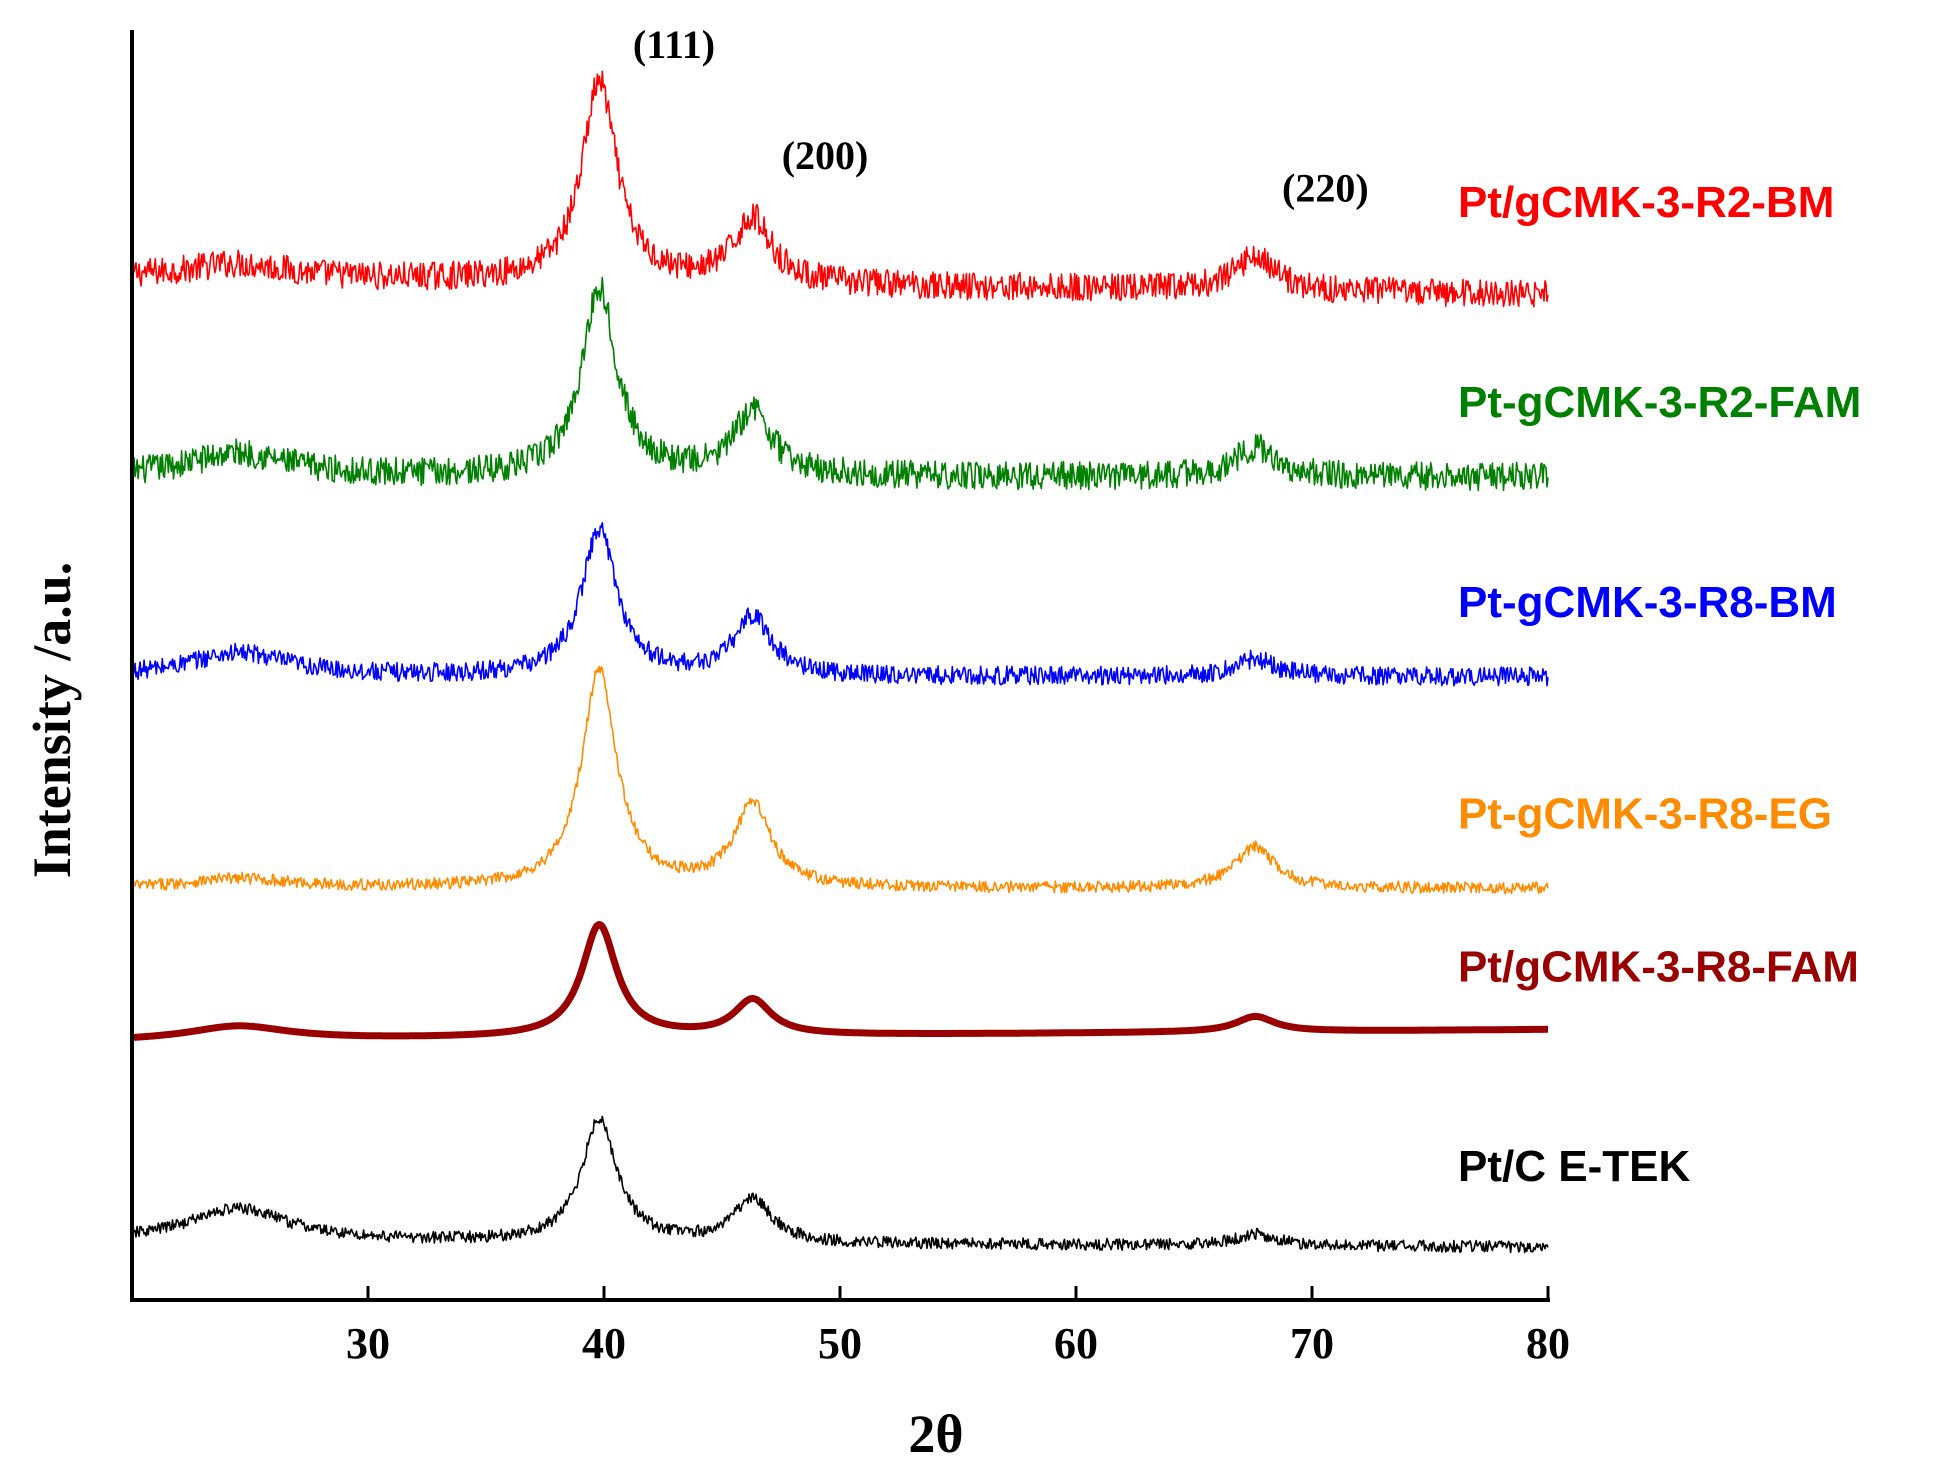  What do you see at coordinates (674, 44) in the screenshot?
I see `peak-annotation: (111)` at bounding box center [674, 44].